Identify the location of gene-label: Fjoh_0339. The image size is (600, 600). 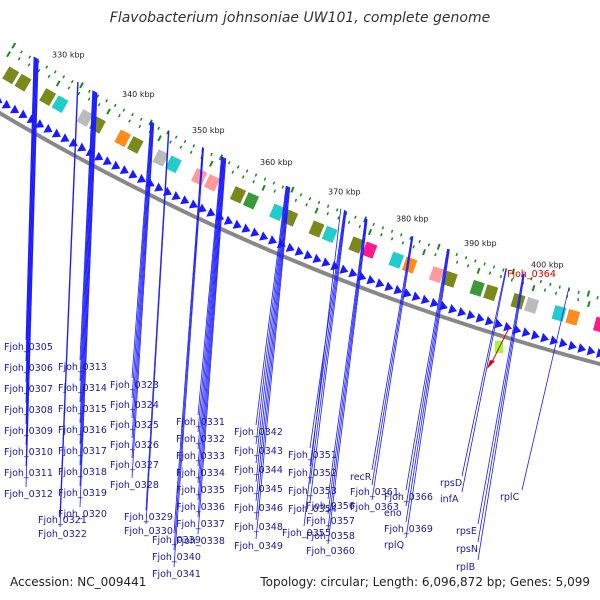
(176, 540).